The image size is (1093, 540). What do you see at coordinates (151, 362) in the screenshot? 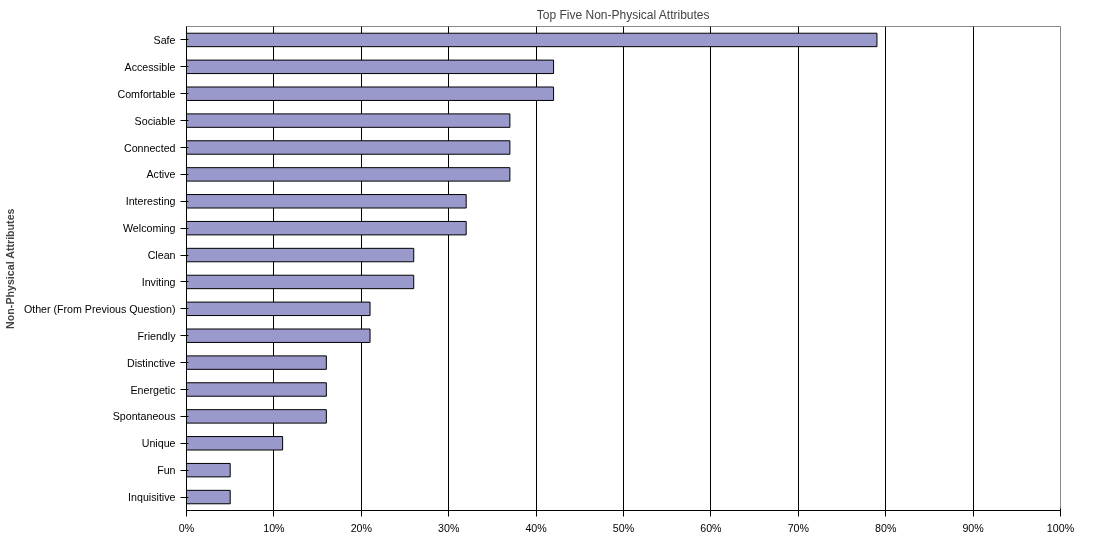
I see `y-tick-label: Distinctive` at bounding box center [151, 362].